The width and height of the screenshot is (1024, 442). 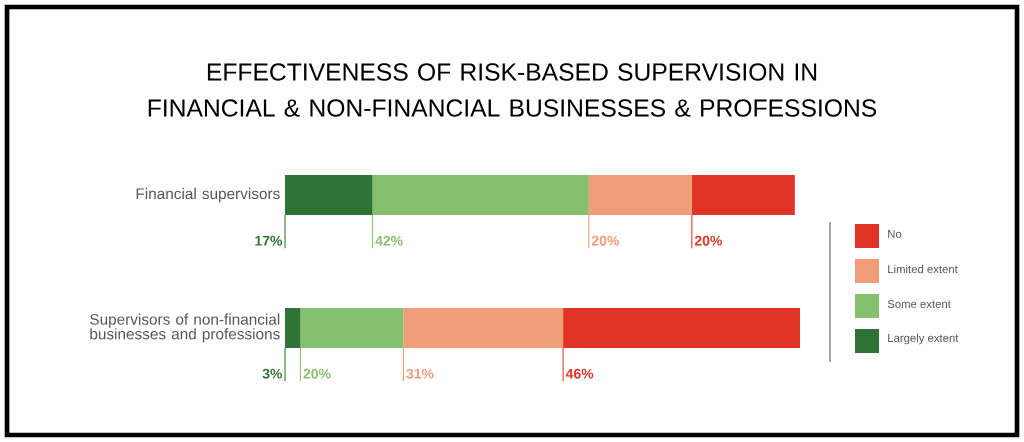 I want to click on legend-label: No, so click(x=895, y=234).